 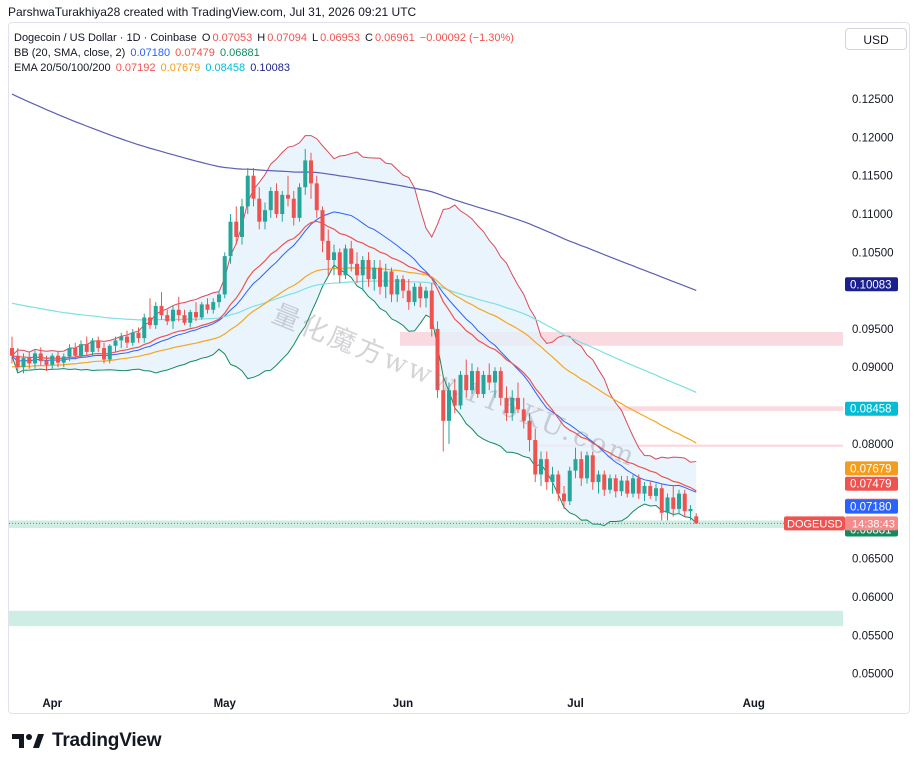 I want to click on time-tick-label: May, so click(x=225, y=704).